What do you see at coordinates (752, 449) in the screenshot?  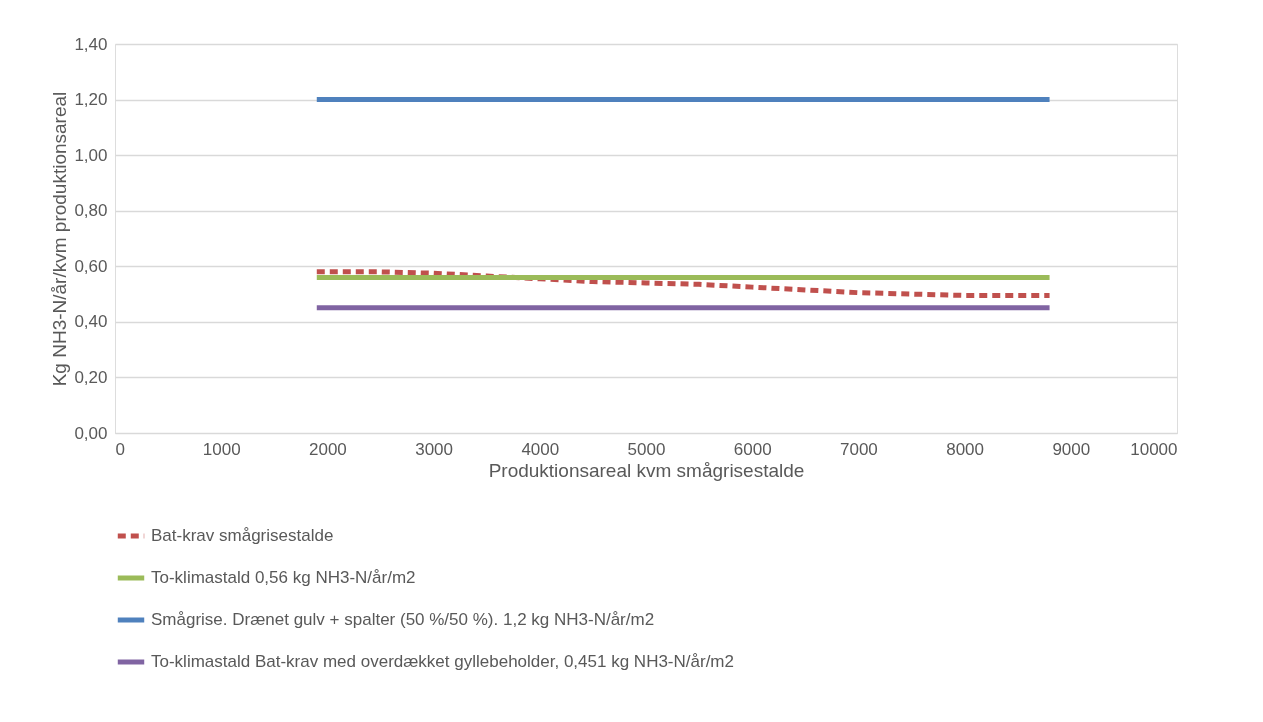 I see `x-tick-label: 6000` at bounding box center [752, 449].